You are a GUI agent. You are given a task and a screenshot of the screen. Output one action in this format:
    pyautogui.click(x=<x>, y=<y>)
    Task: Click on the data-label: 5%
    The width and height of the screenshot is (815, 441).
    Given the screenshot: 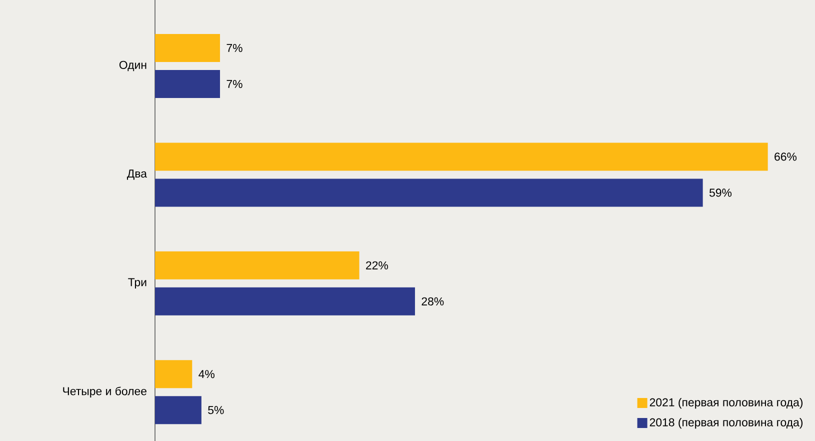 What is the action you would take?
    pyautogui.click(x=216, y=410)
    